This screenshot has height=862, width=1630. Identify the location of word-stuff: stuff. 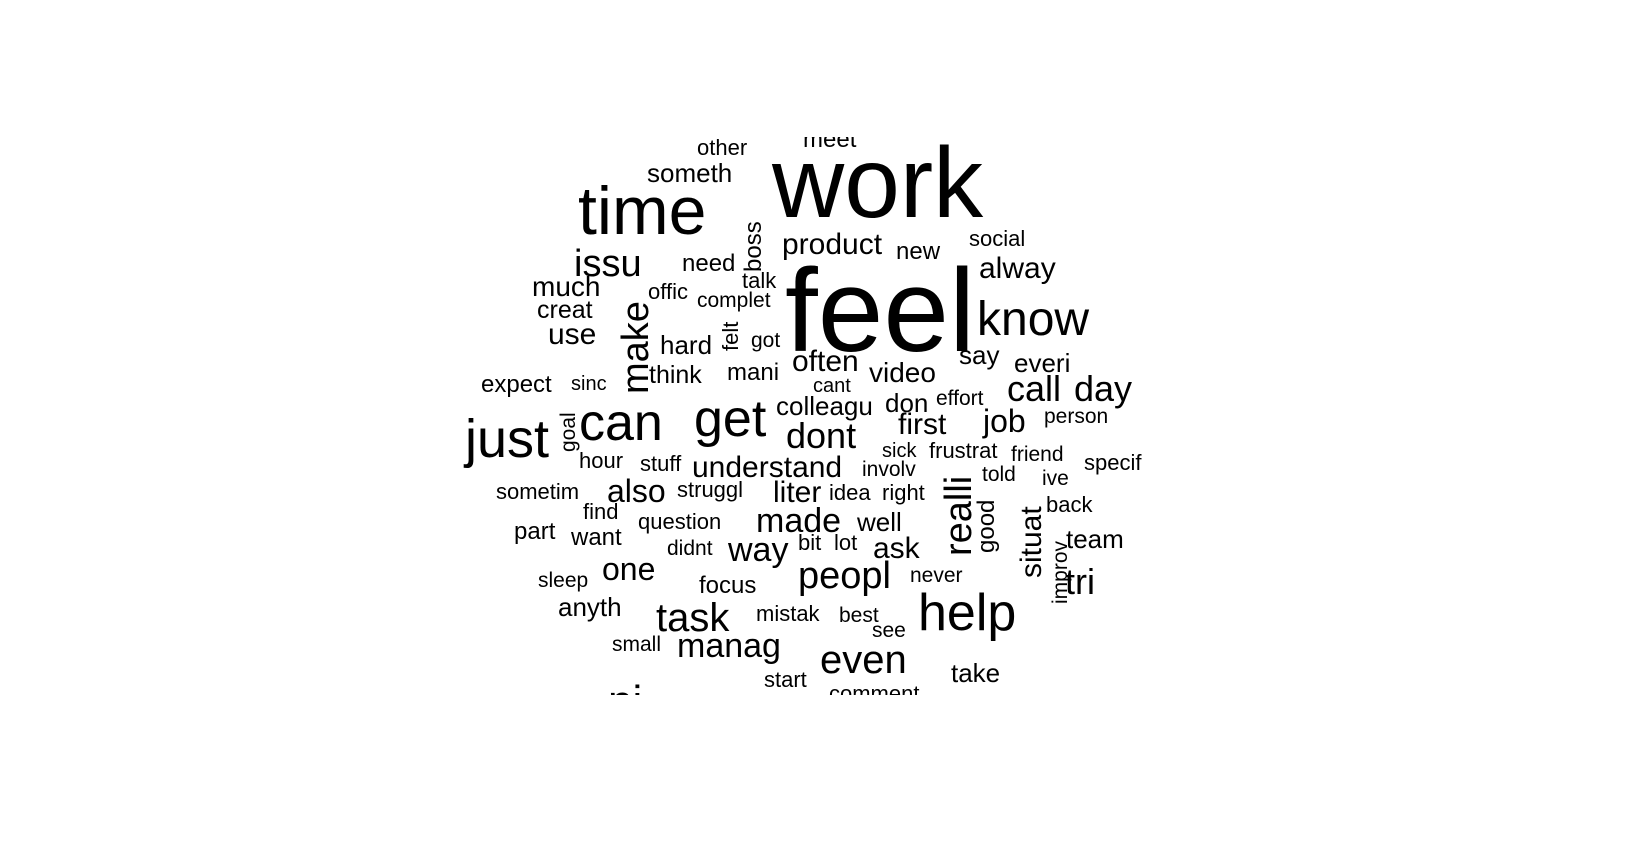
(661, 463).